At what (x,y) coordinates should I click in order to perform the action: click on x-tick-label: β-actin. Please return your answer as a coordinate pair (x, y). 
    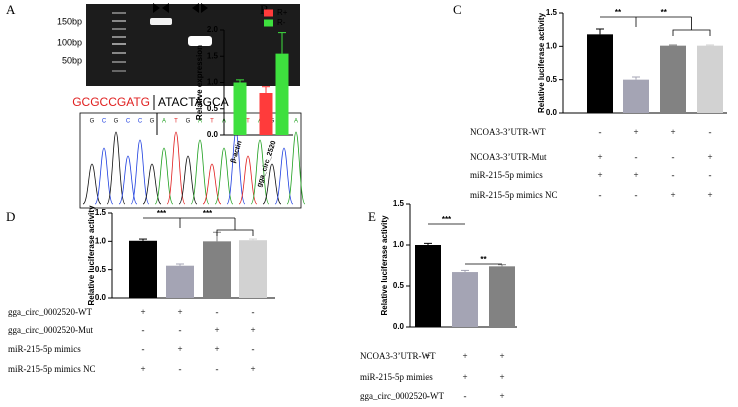
    Looking at the image, I should click on (237, 152).